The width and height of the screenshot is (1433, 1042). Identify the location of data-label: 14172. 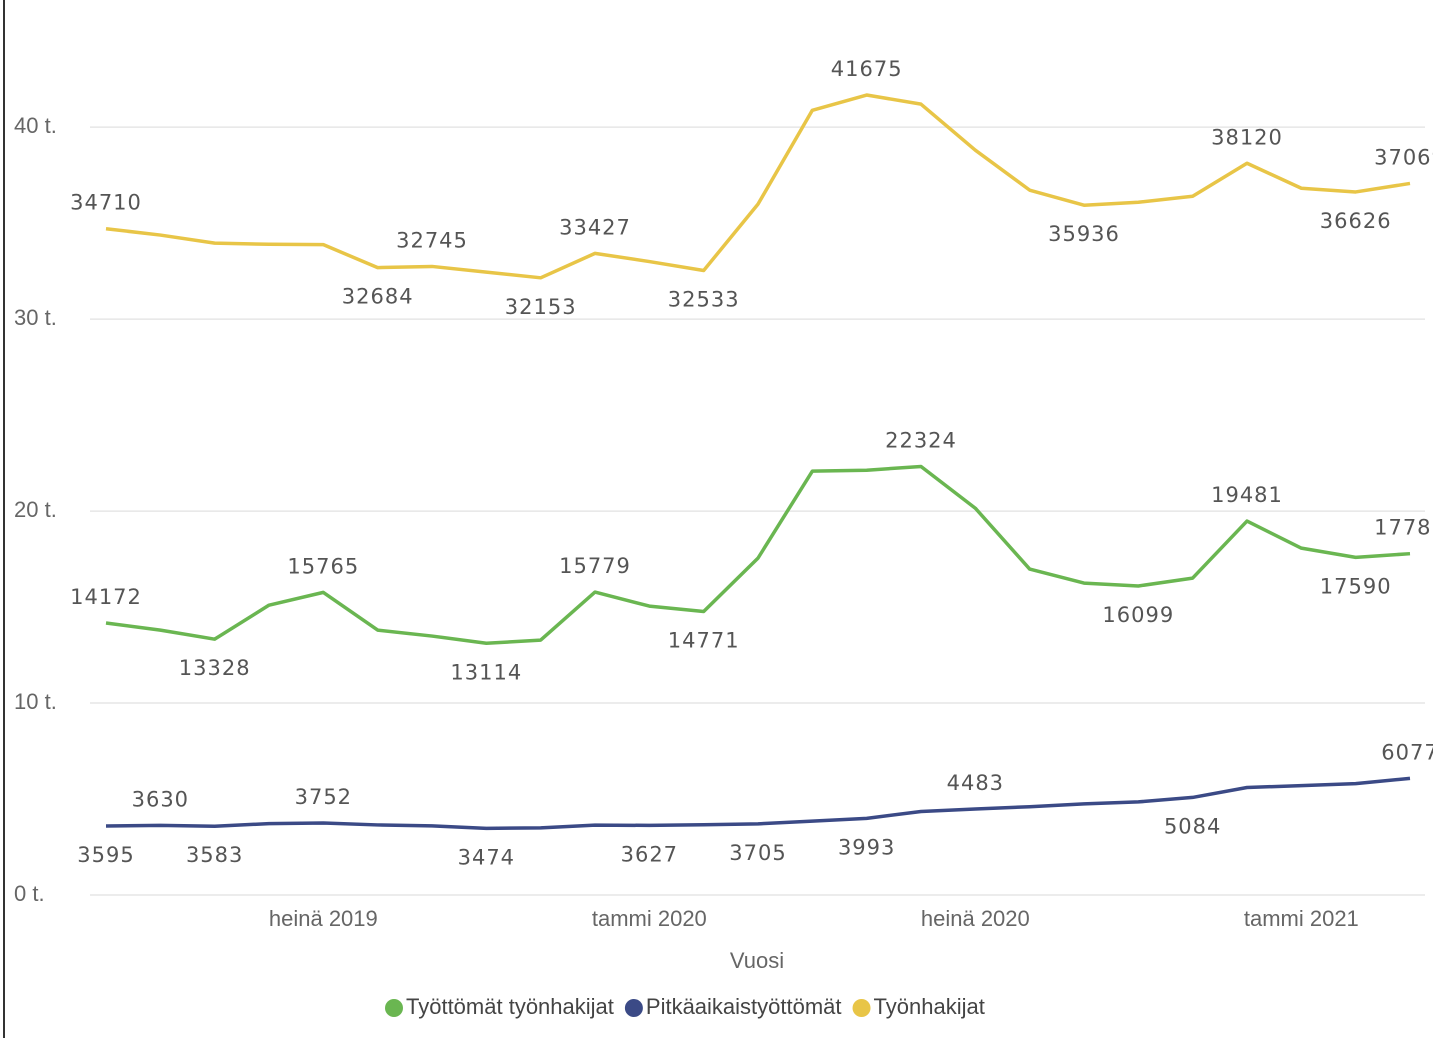
(106, 597).